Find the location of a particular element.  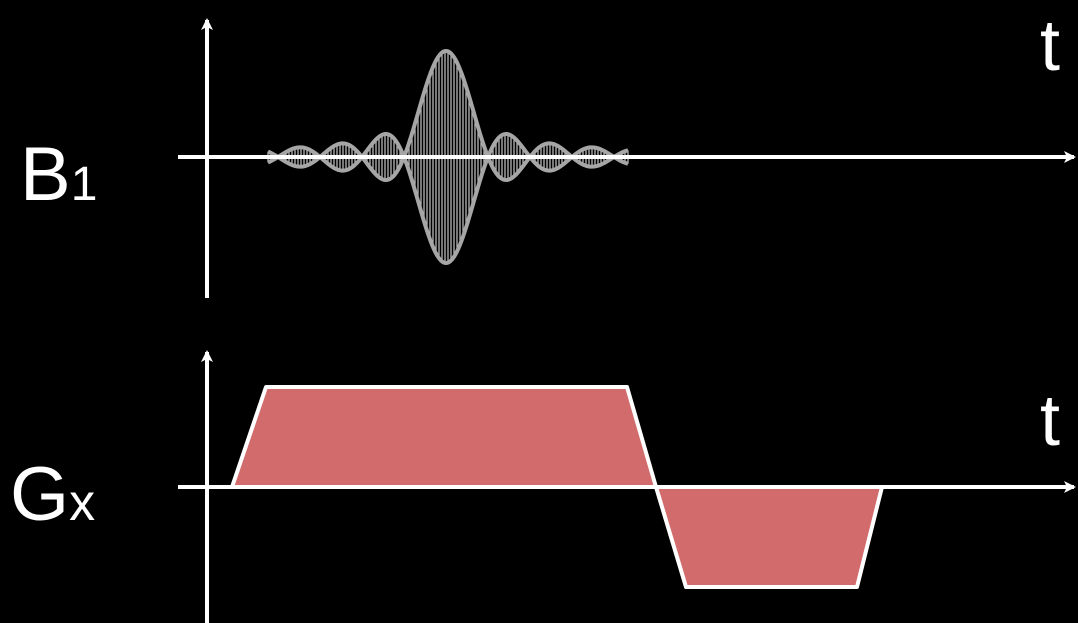

gx-time-label: t is located at coordinates (1050, 421).